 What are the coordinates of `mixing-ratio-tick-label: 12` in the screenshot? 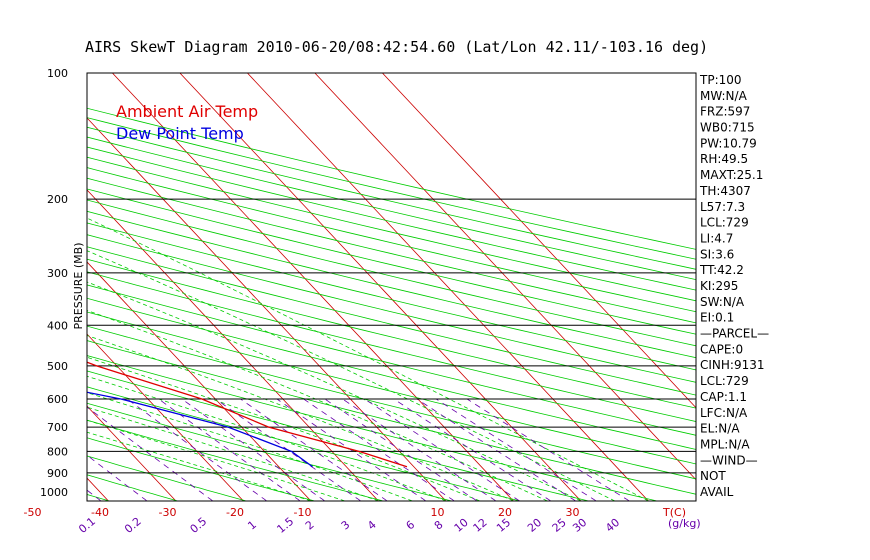 It's located at (480, 525).